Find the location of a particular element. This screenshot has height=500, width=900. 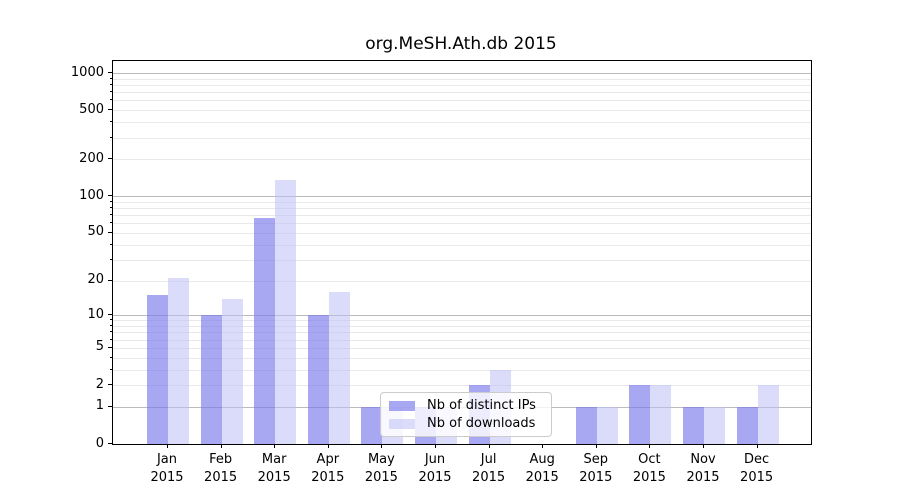

x-tick-label-sep: Sep 2015 is located at coordinates (596, 469).